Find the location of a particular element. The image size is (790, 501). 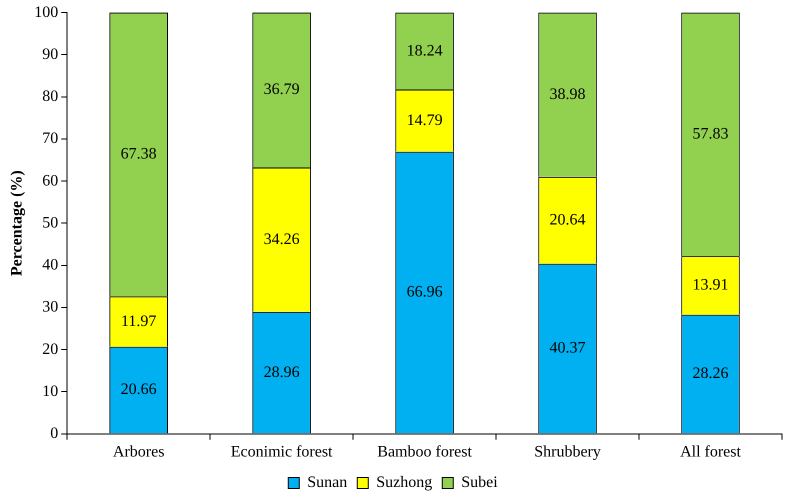

y-tick-label: 60 is located at coordinates (50, 181).